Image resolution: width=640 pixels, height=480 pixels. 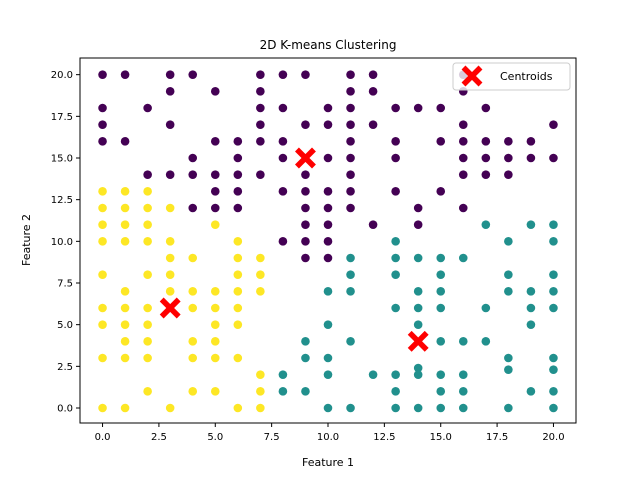 I want to click on x-tick-label: 20.0, so click(x=553, y=437).